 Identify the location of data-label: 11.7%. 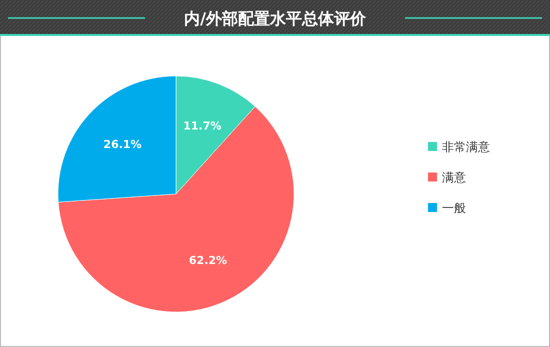
(202, 126).